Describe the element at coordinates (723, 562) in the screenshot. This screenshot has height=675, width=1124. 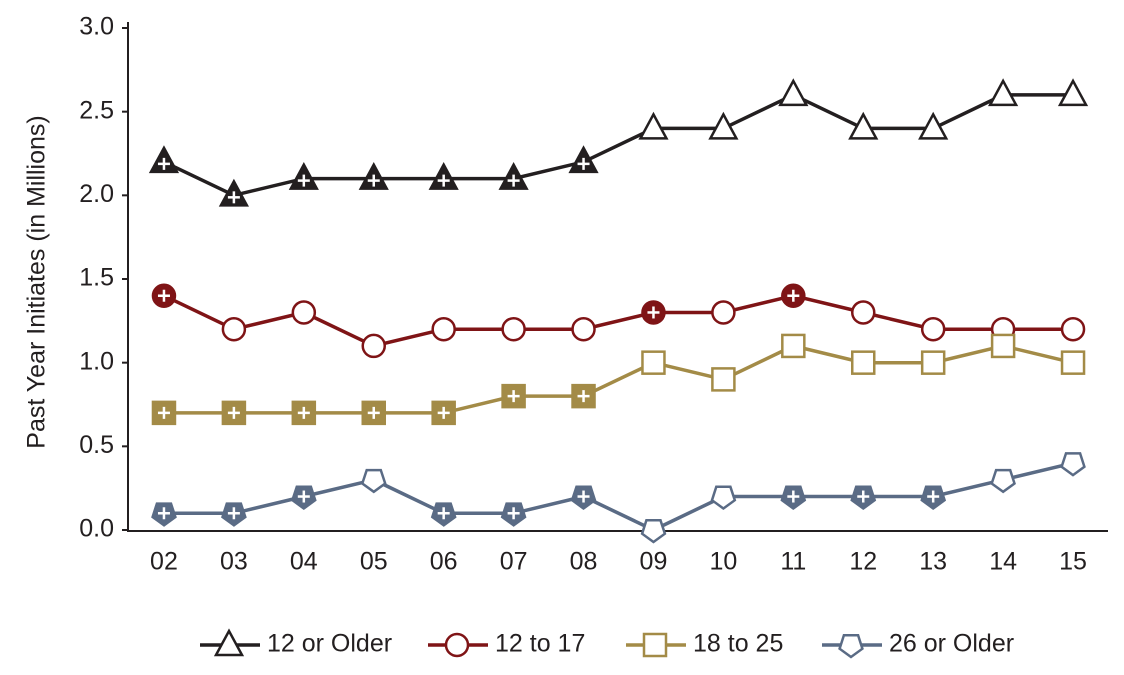
I see `x-tick-label: 10` at that location.